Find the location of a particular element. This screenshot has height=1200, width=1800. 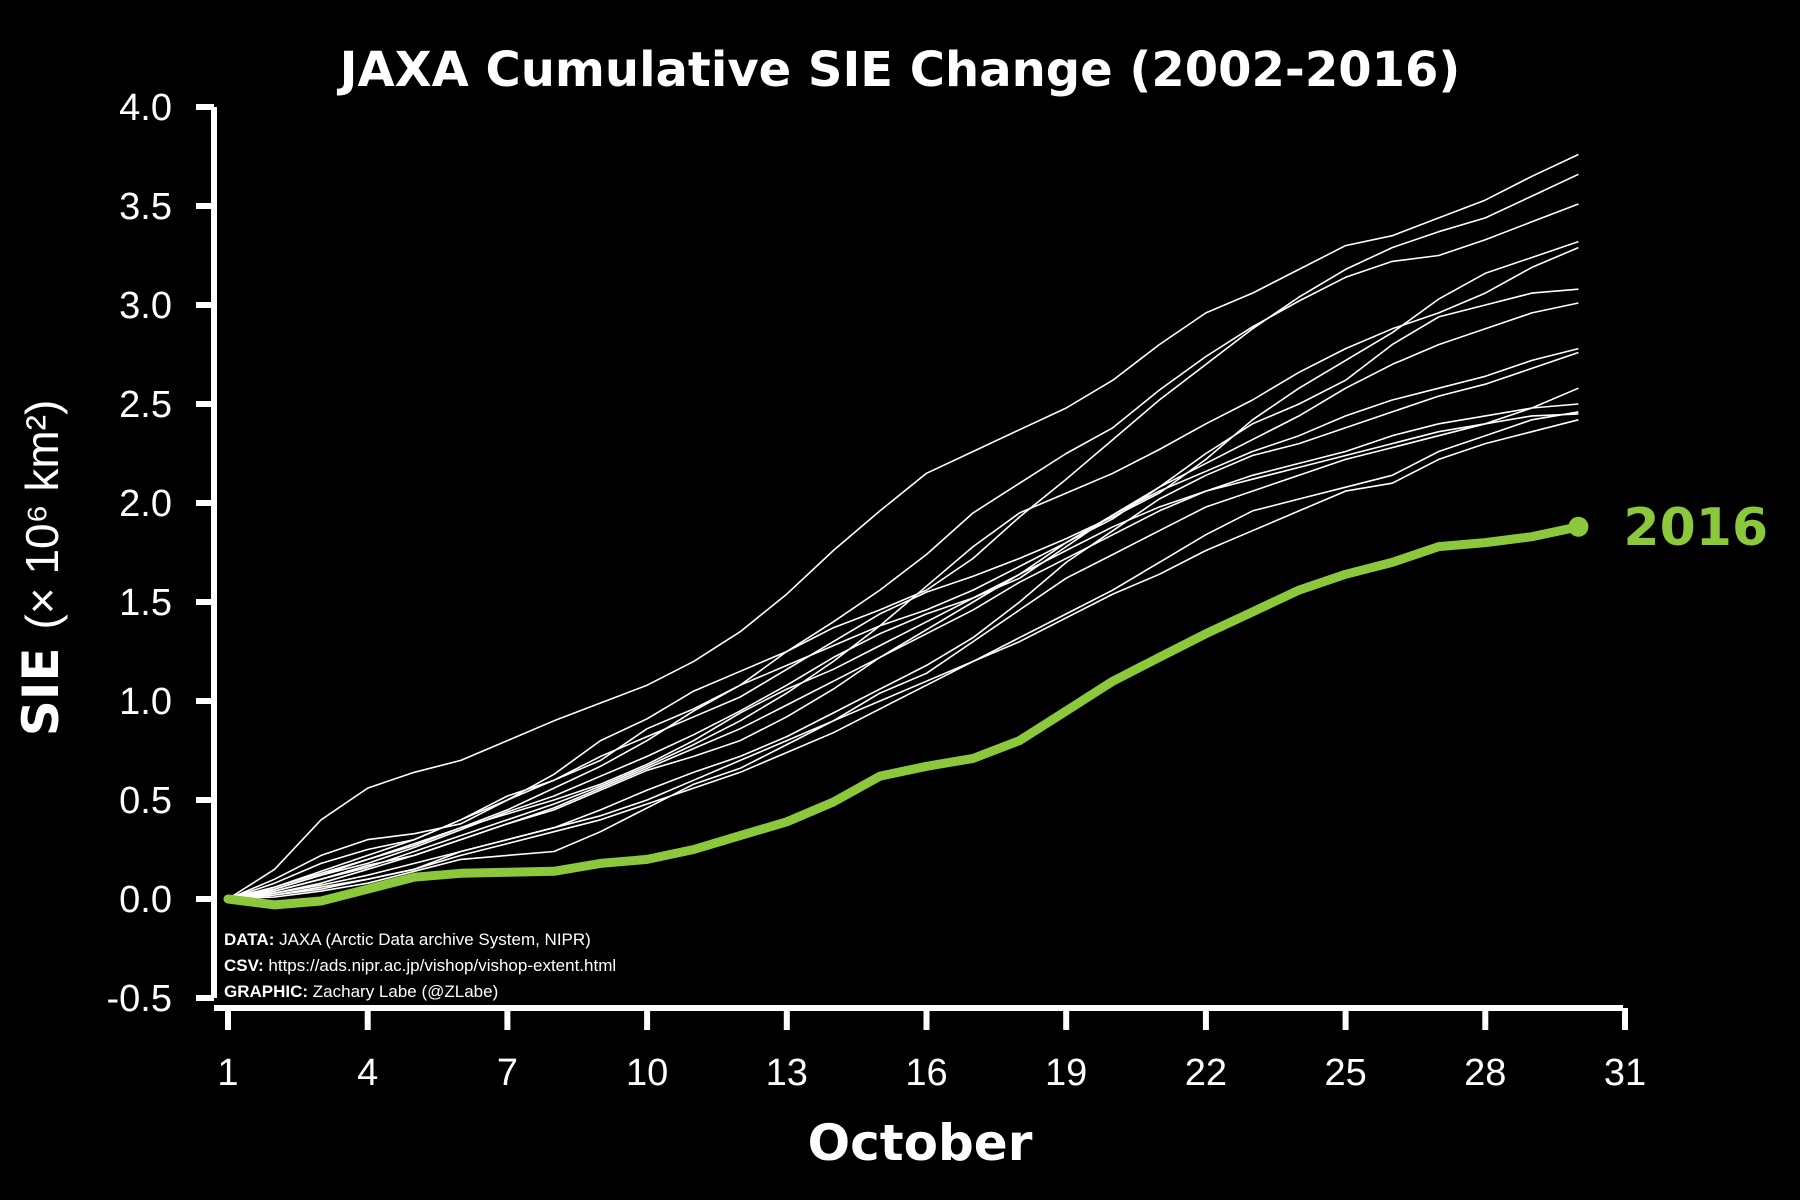

y-tick-label: 3.5 is located at coordinates (145, 207).